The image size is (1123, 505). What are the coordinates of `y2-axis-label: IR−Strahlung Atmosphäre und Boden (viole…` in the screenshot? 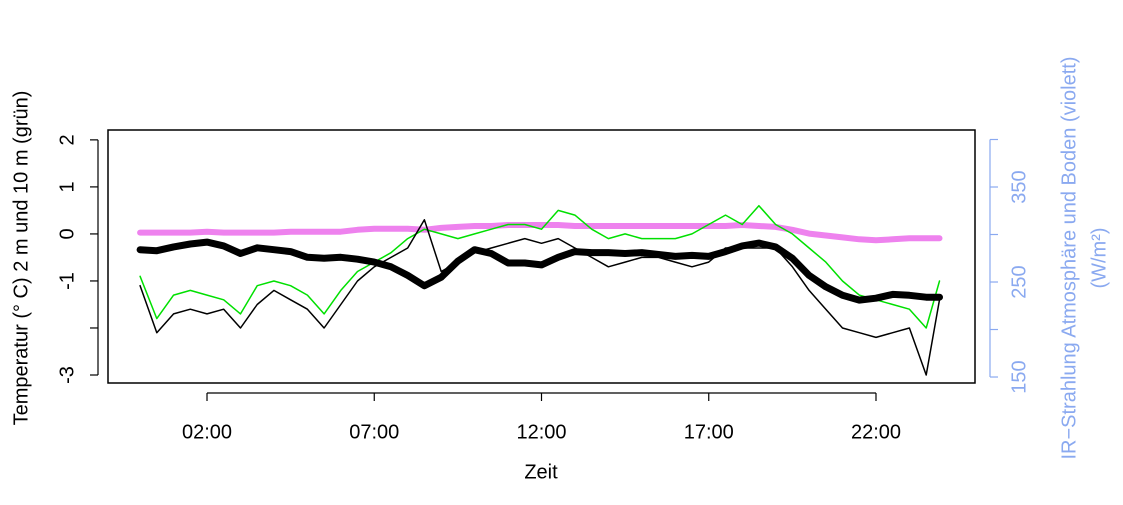 It's located at (1069, 257).